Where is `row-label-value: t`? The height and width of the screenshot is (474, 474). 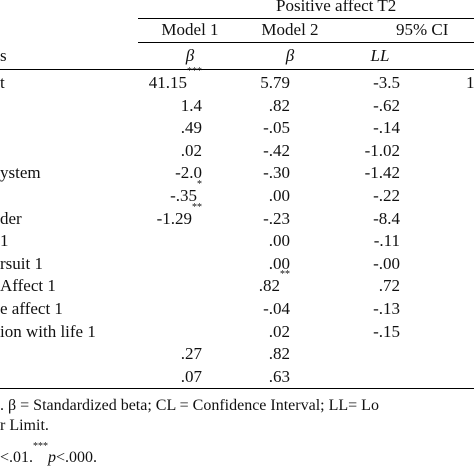 row-label-value: t is located at coordinates (2, 82).